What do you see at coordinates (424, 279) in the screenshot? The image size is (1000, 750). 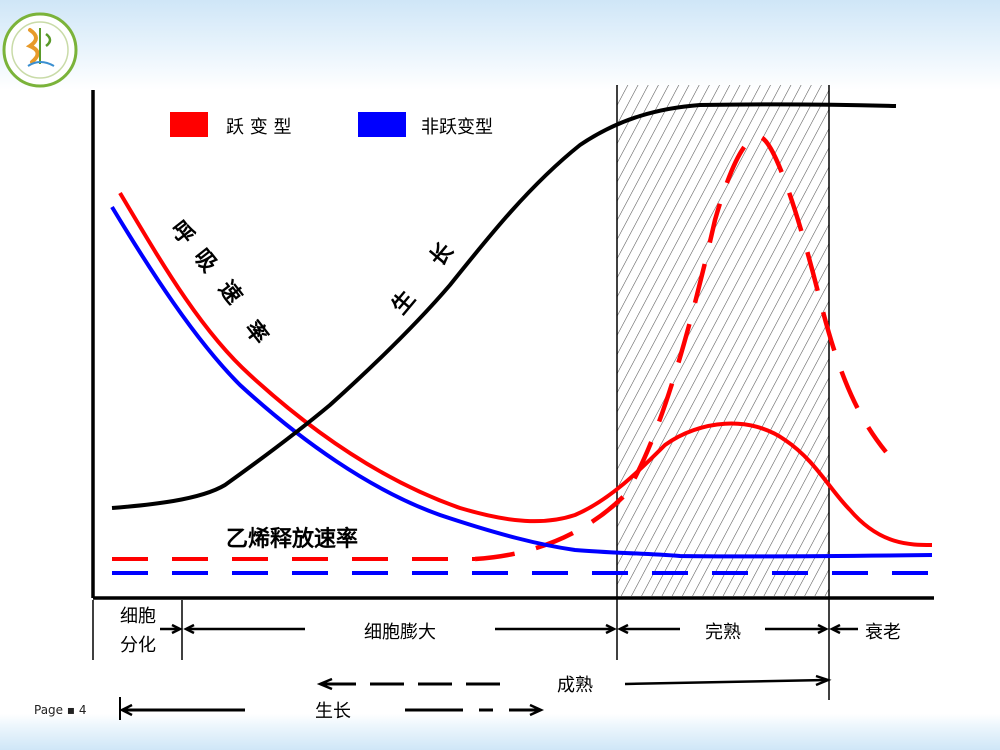 I see `growth-curve-label: 生 长` at bounding box center [424, 279].